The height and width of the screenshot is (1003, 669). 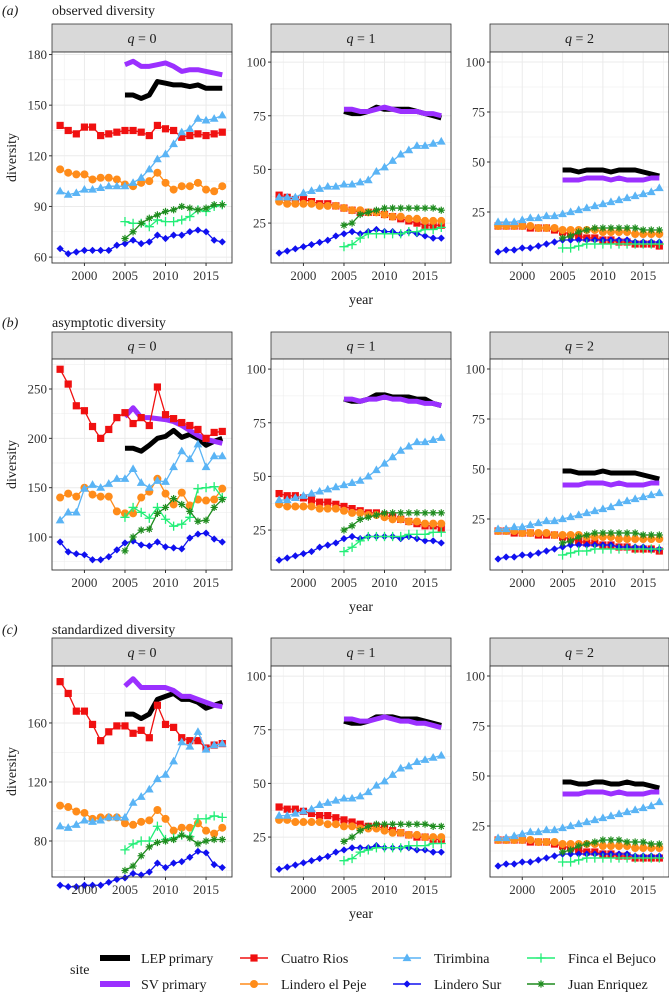 I want to click on series-sv-primary, so click(x=392, y=401).